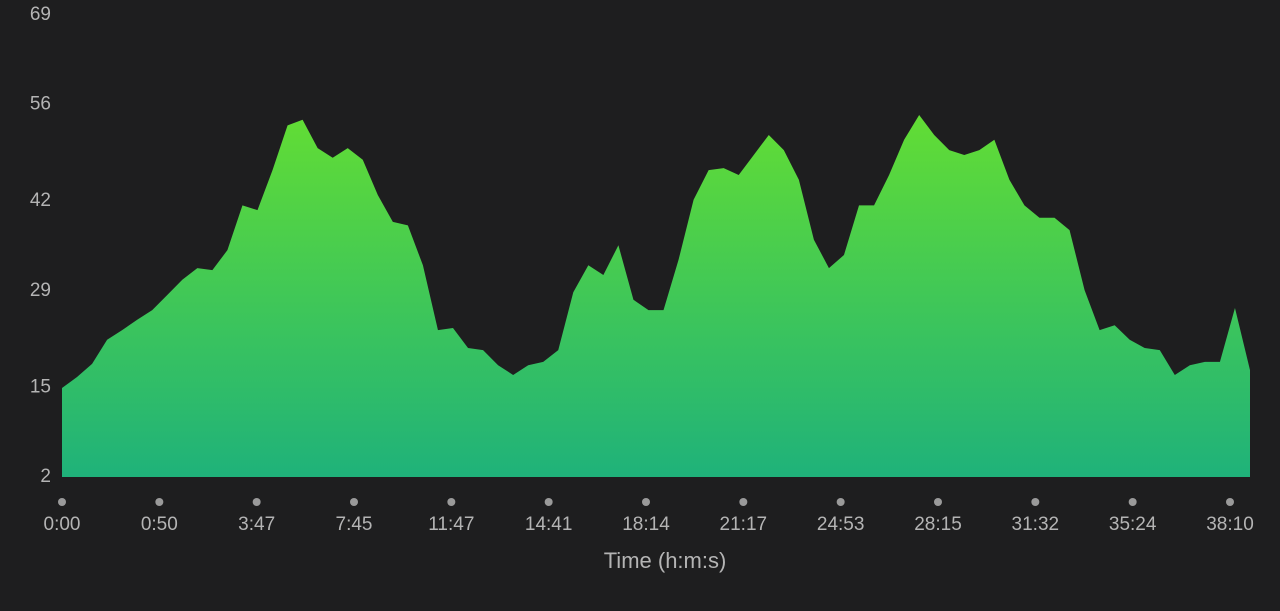 The image size is (1280, 611). Describe the element at coordinates (451, 524) in the screenshot. I see `x-tick-label: 11:47` at that location.